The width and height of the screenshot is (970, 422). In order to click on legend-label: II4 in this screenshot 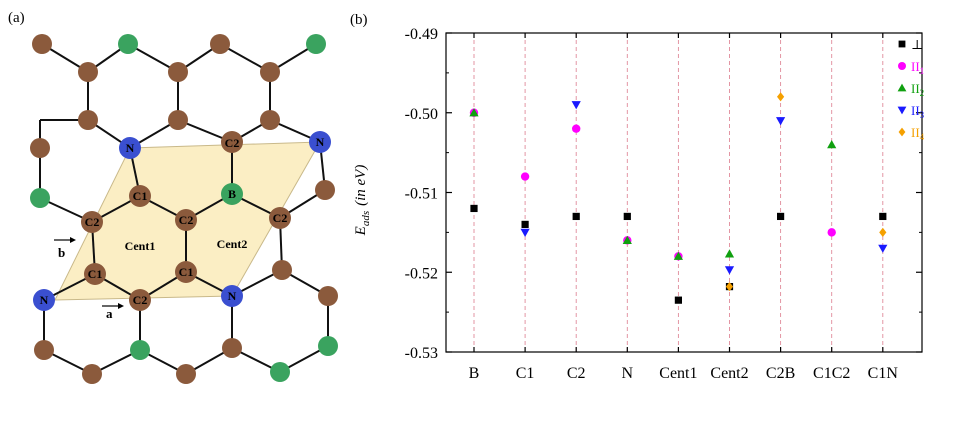, I will do `click(918, 133)`.